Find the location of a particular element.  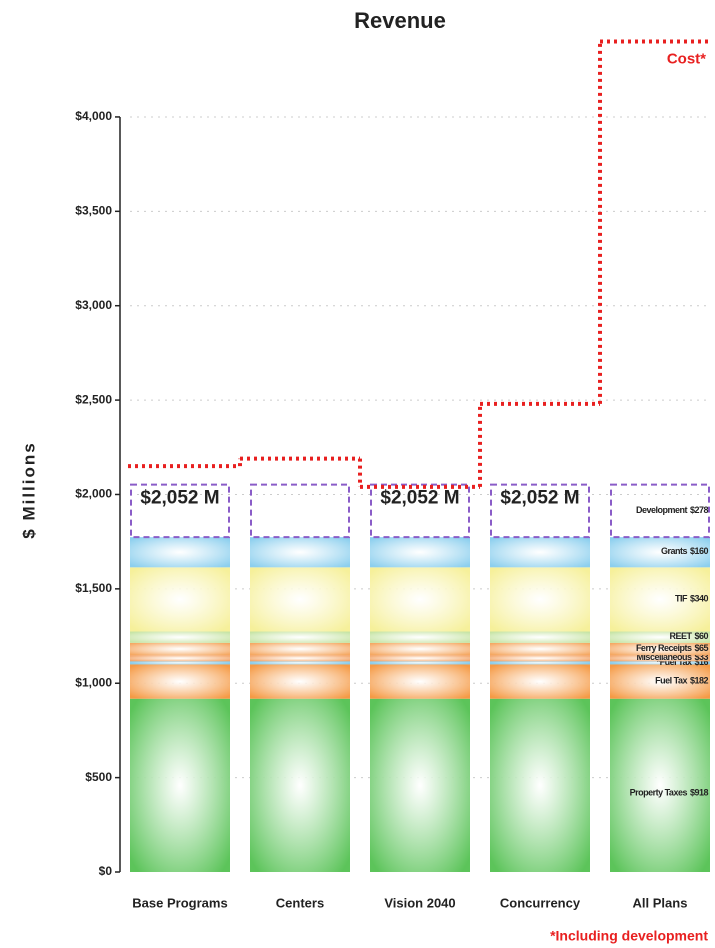

segment-label: Development $278 is located at coordinates (672, 510).